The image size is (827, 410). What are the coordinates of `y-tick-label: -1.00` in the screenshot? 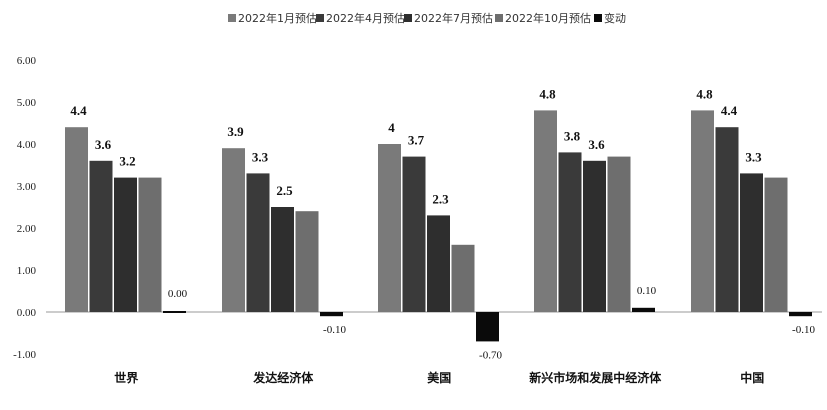 It's located at (24, 355).